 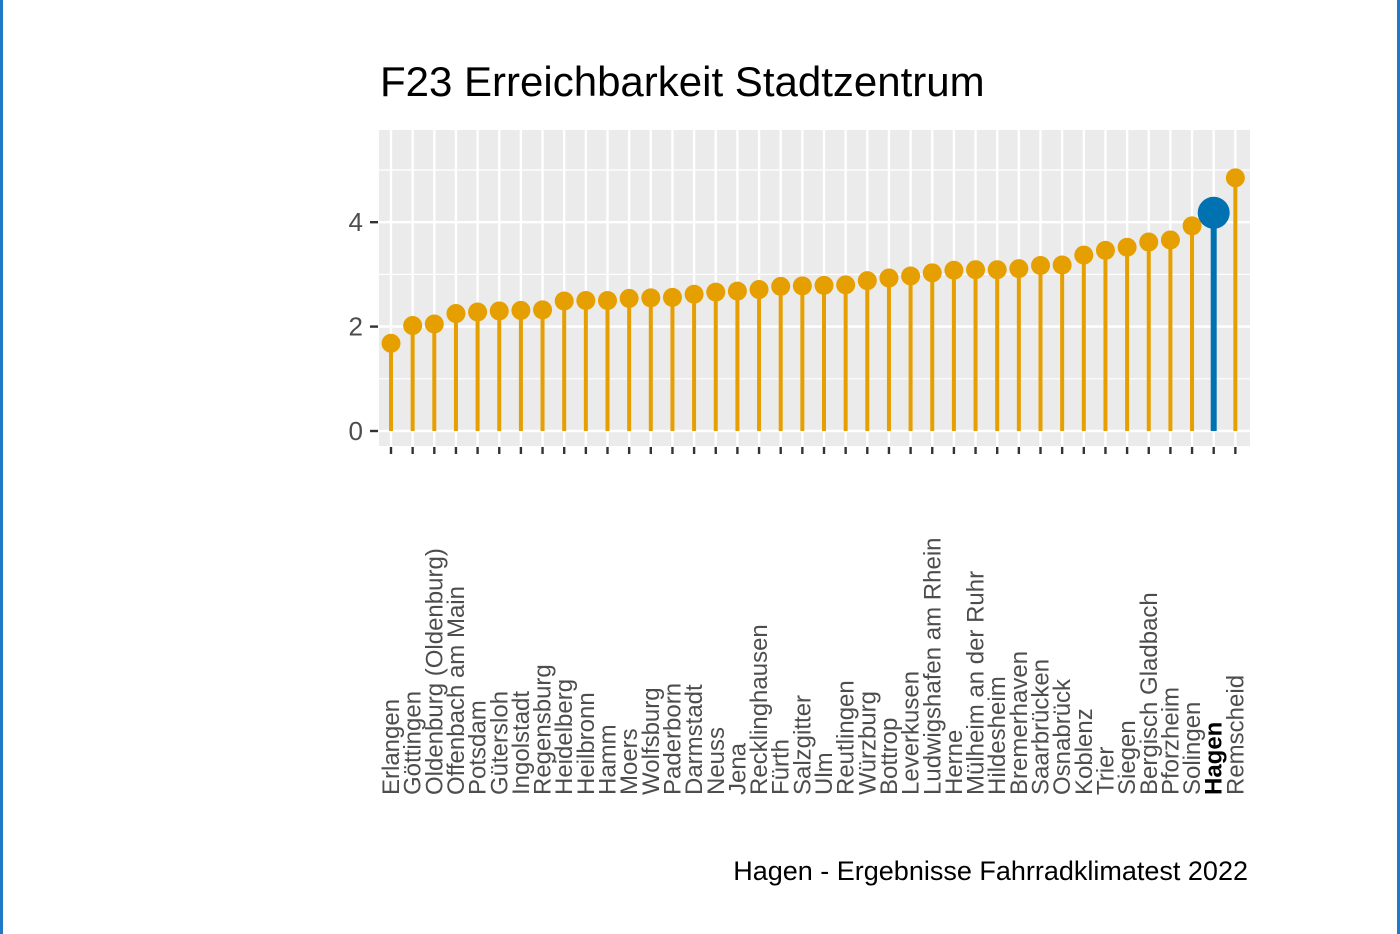 What do you see at coordinates (867, 743) in the screenshot?
I see `x-tick-label: Würzburg` at bounding box center [867, 743].